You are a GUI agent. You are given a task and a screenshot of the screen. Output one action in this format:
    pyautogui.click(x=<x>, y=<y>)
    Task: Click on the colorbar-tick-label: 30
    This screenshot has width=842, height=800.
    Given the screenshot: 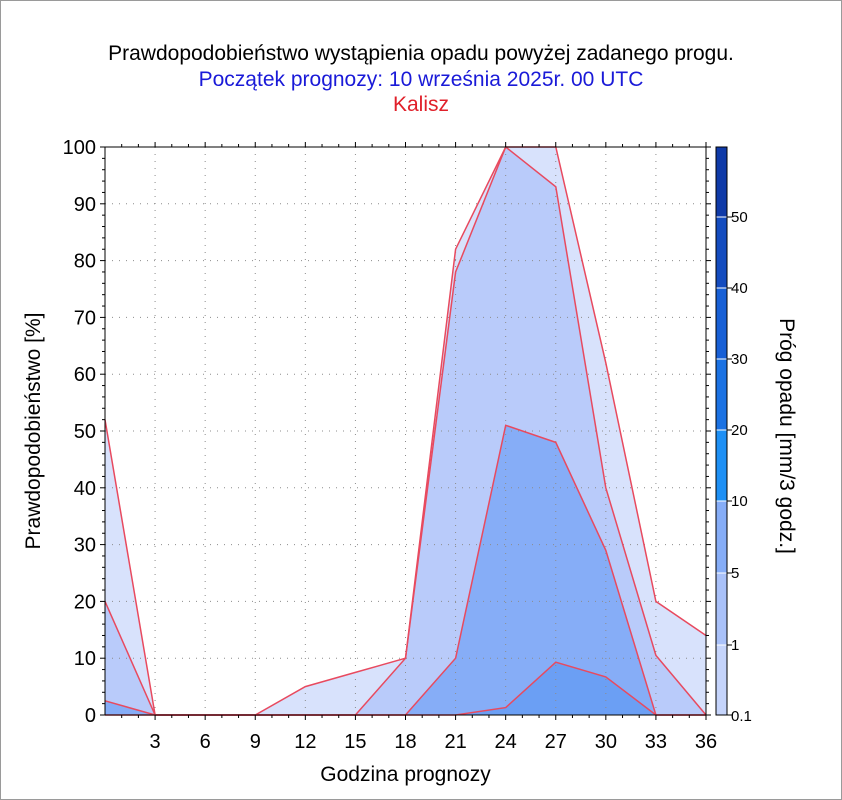 What is the action you would take?
    pyautogui.click(x=739, y=359)
    